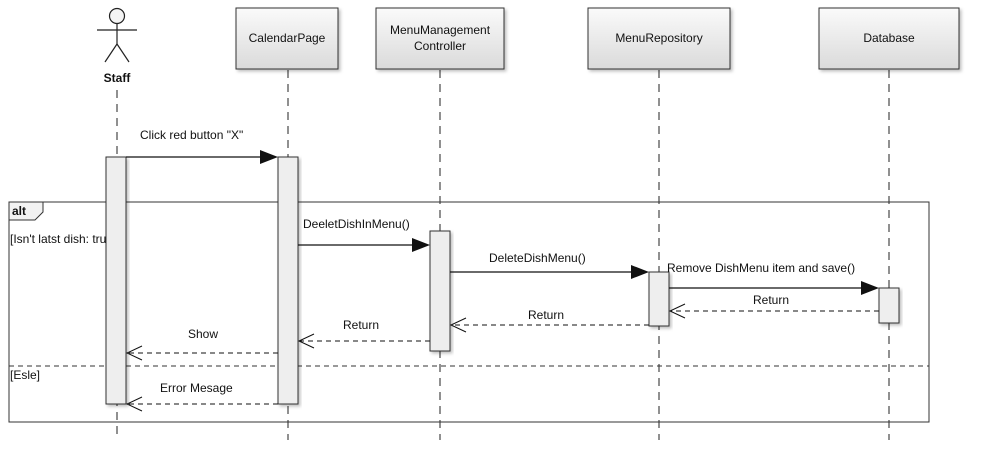  I want to click on participant-label-line2: Controller, so click(440, 46).